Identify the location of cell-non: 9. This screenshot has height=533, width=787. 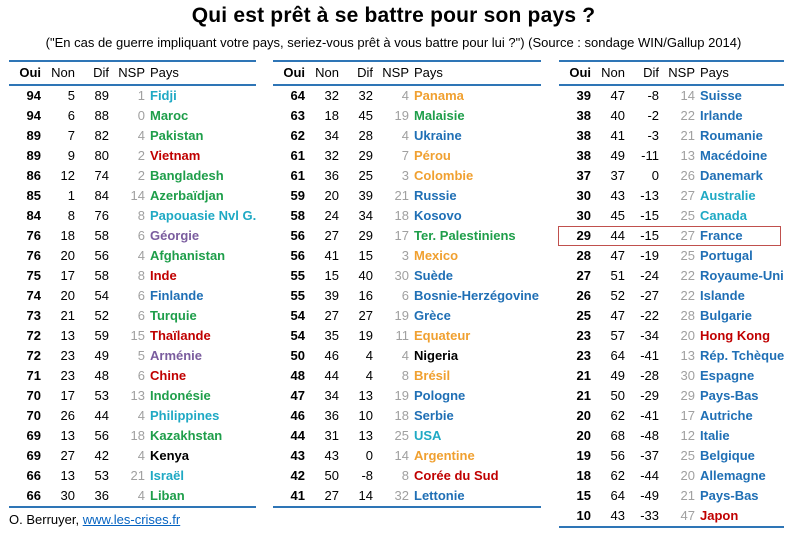
(71, 155).